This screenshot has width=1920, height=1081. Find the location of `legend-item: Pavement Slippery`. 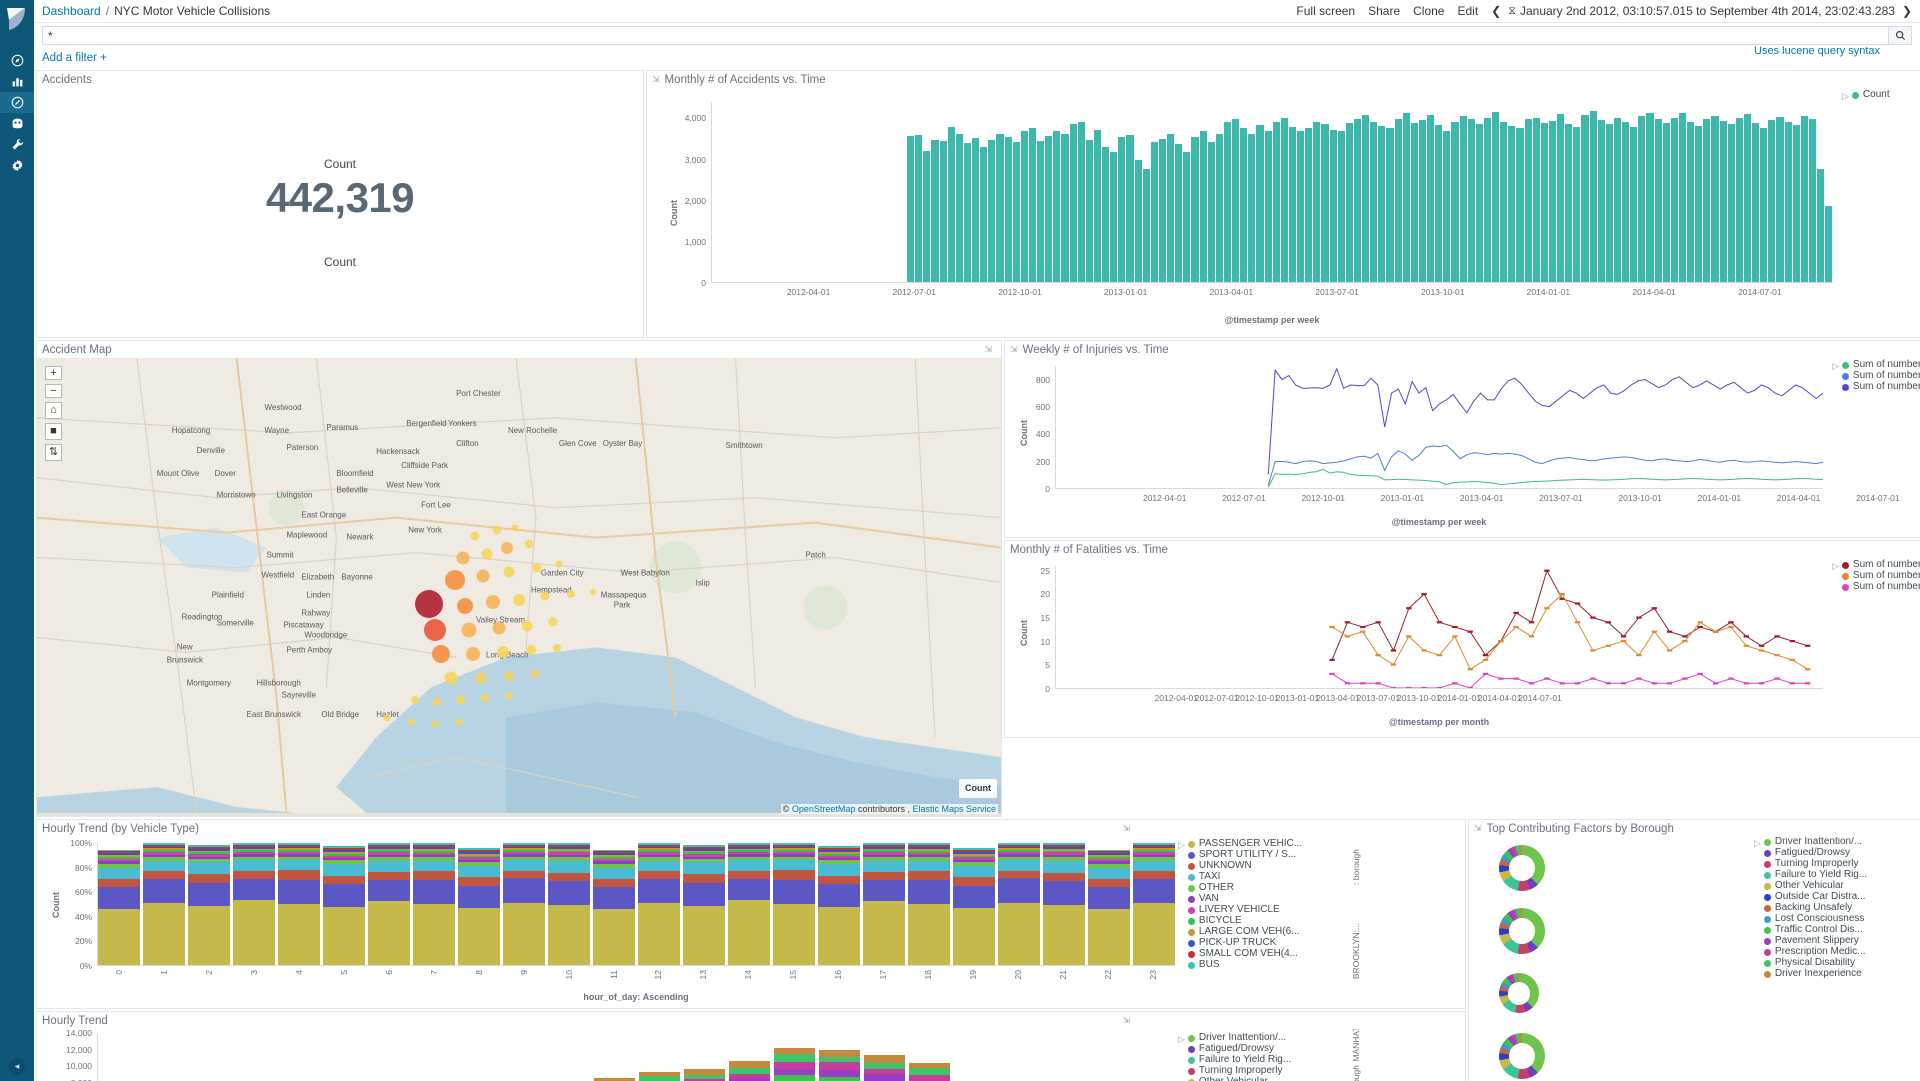

legend-item: Pavement Slippery is located at coordinates (1815, 941).